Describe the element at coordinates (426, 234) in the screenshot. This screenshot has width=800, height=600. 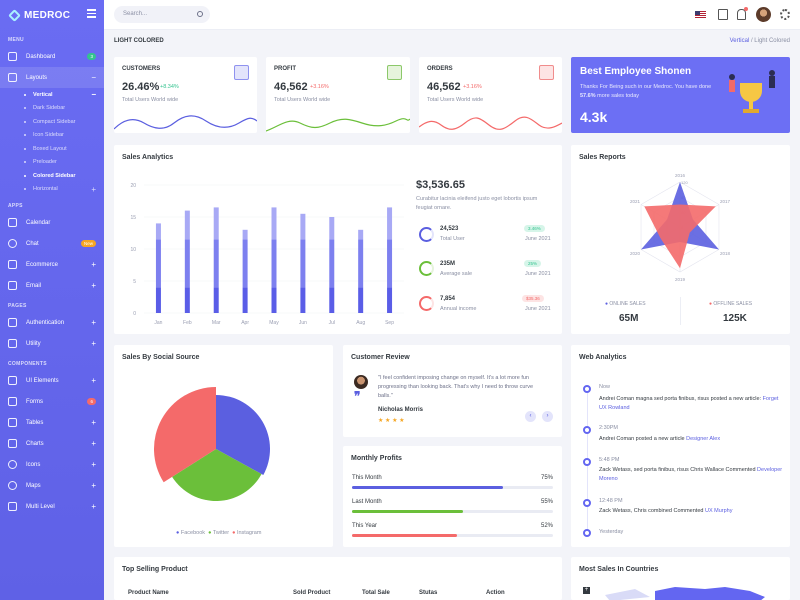
I see `progress-ring` at that location.